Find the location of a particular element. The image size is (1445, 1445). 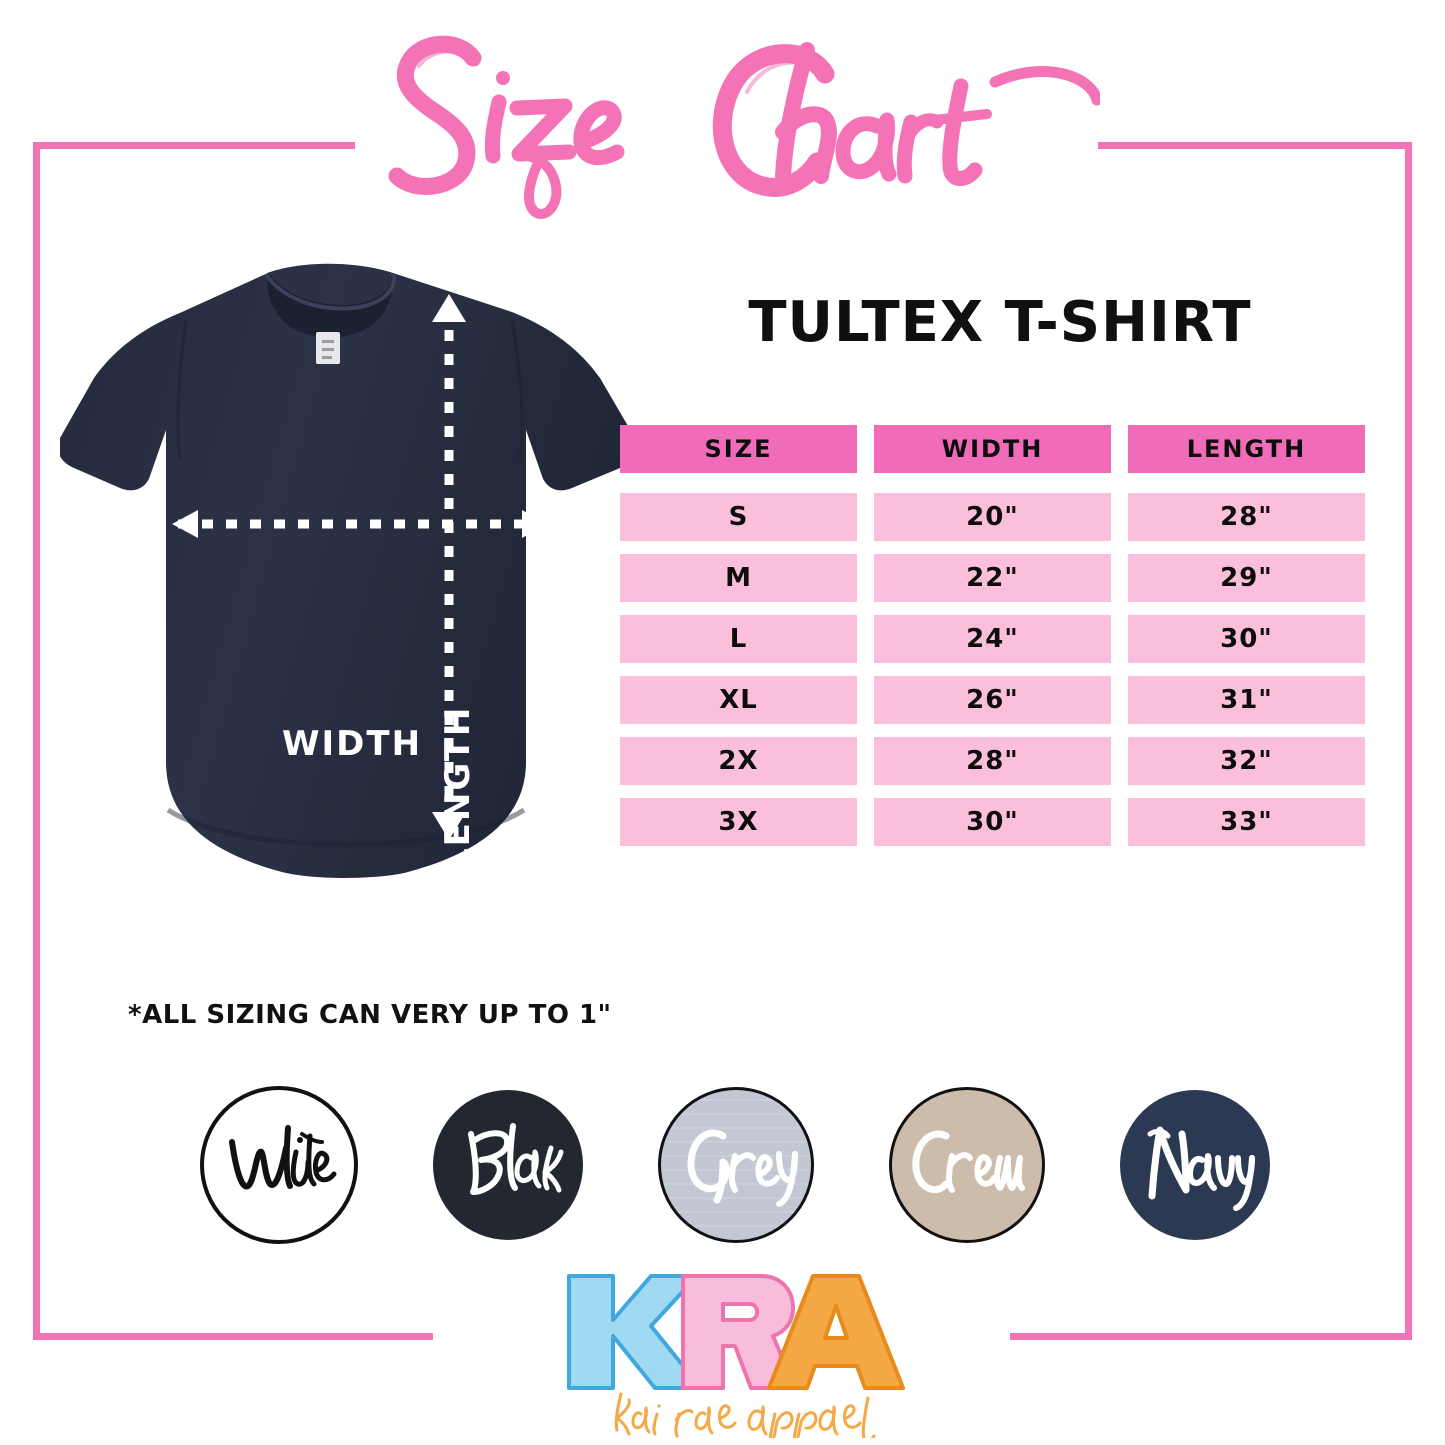

cell-length: 30" is located at coordinates (1246, 639).